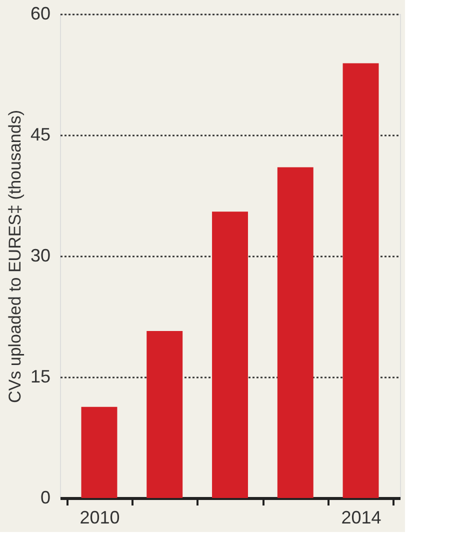 This screenshot has width=459, height=552. What do you see at coordinates (361, 518) in the screenshot?
I see `x-tick-label: 2014` at bounding box center [361, 518].